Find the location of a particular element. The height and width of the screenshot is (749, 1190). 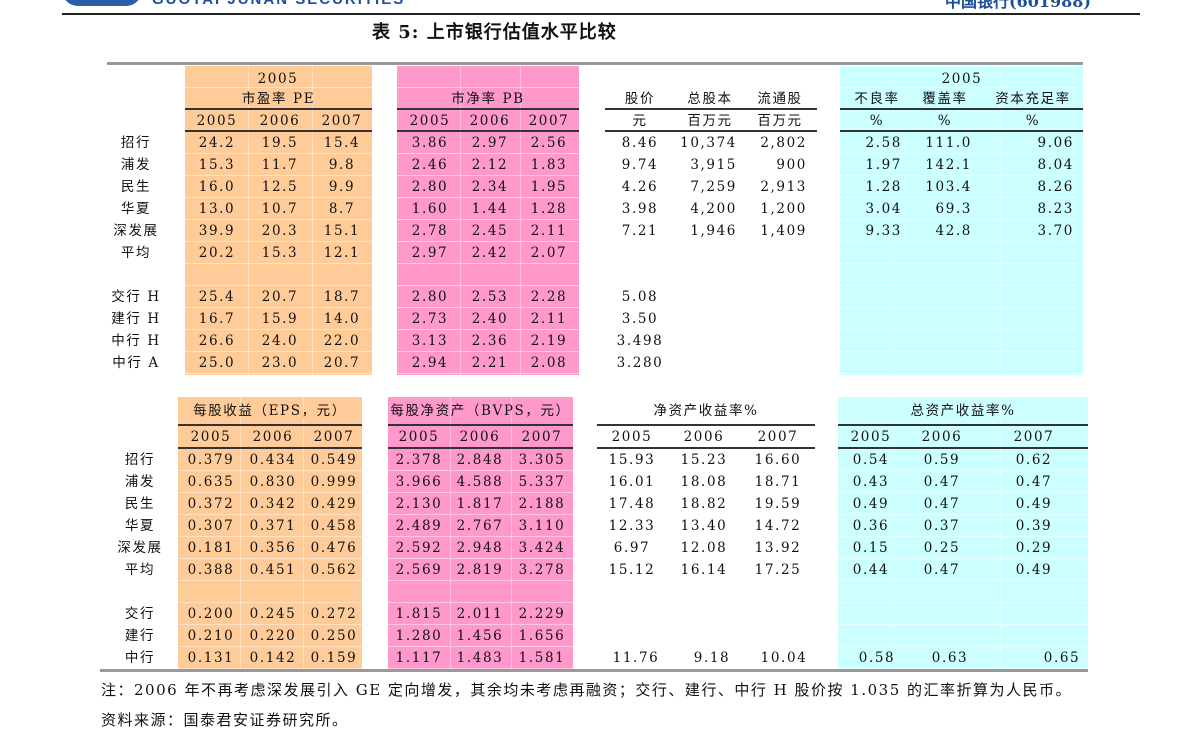

bvps-value: 4.588 is located at coordinates (480, 482).